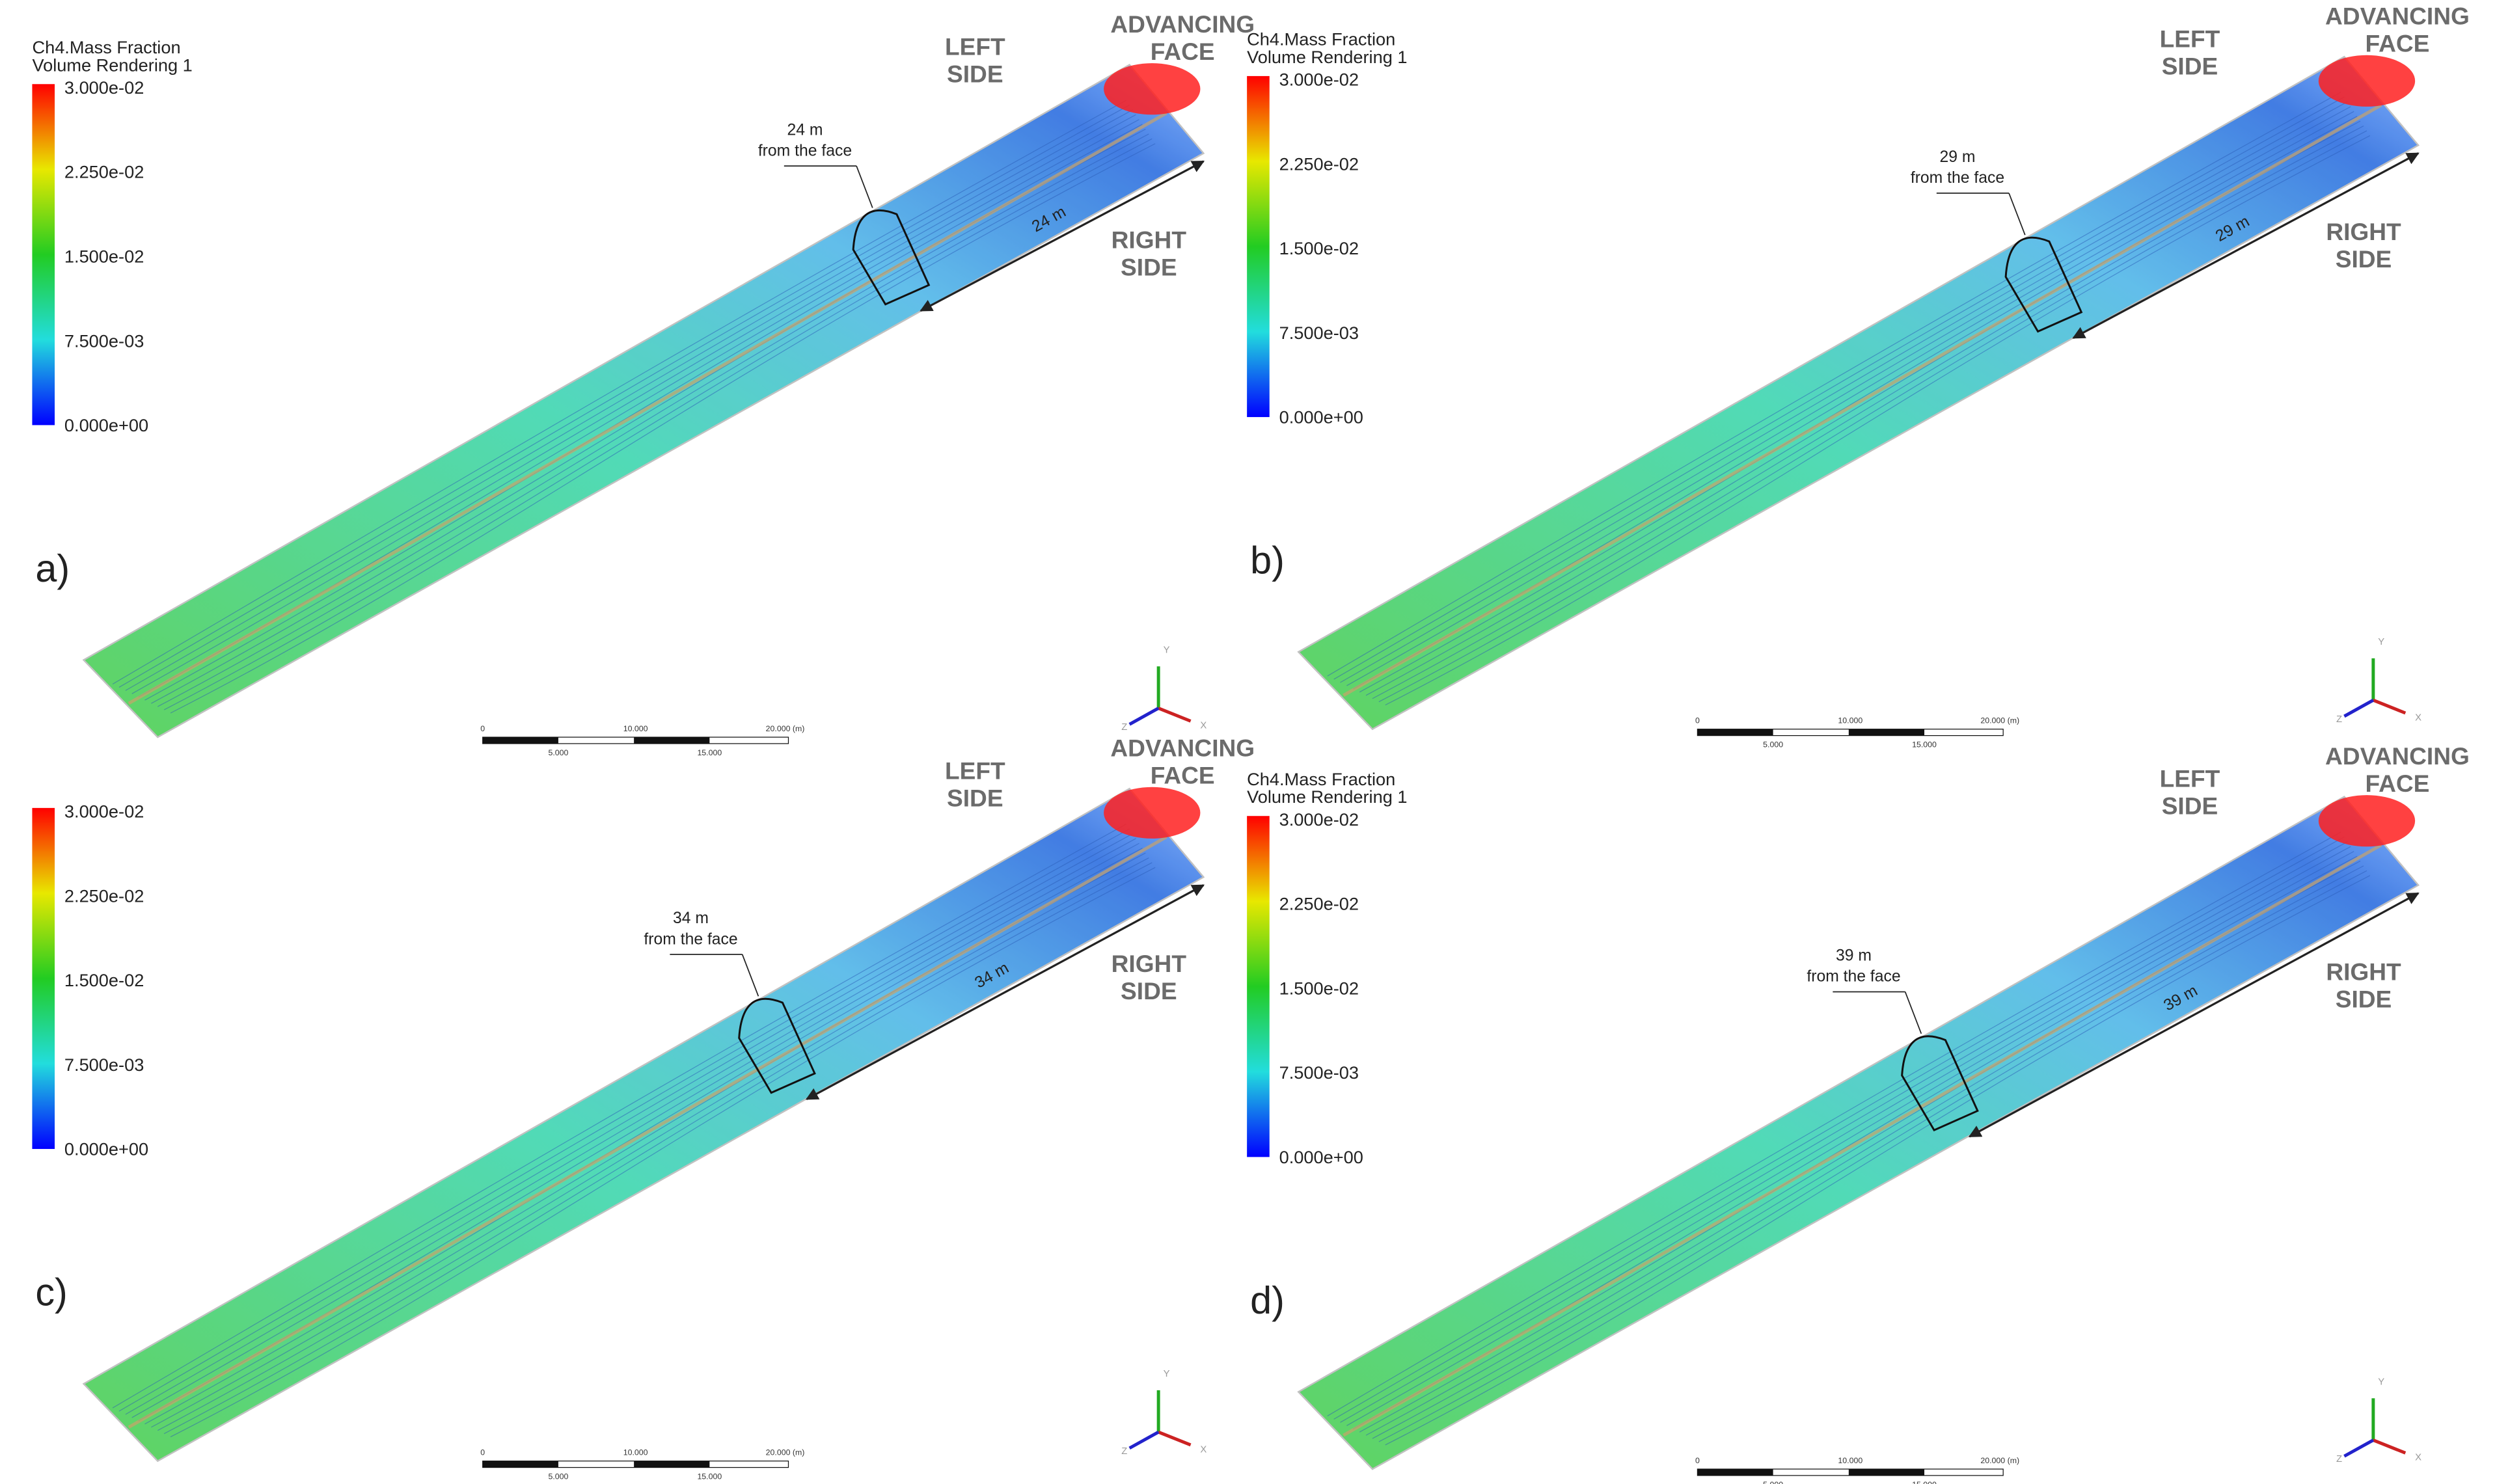 The width and height of the screenshot is (2510, 1484). I want to click on legend-title: Volume Rendering 1, so click(1327, 797).